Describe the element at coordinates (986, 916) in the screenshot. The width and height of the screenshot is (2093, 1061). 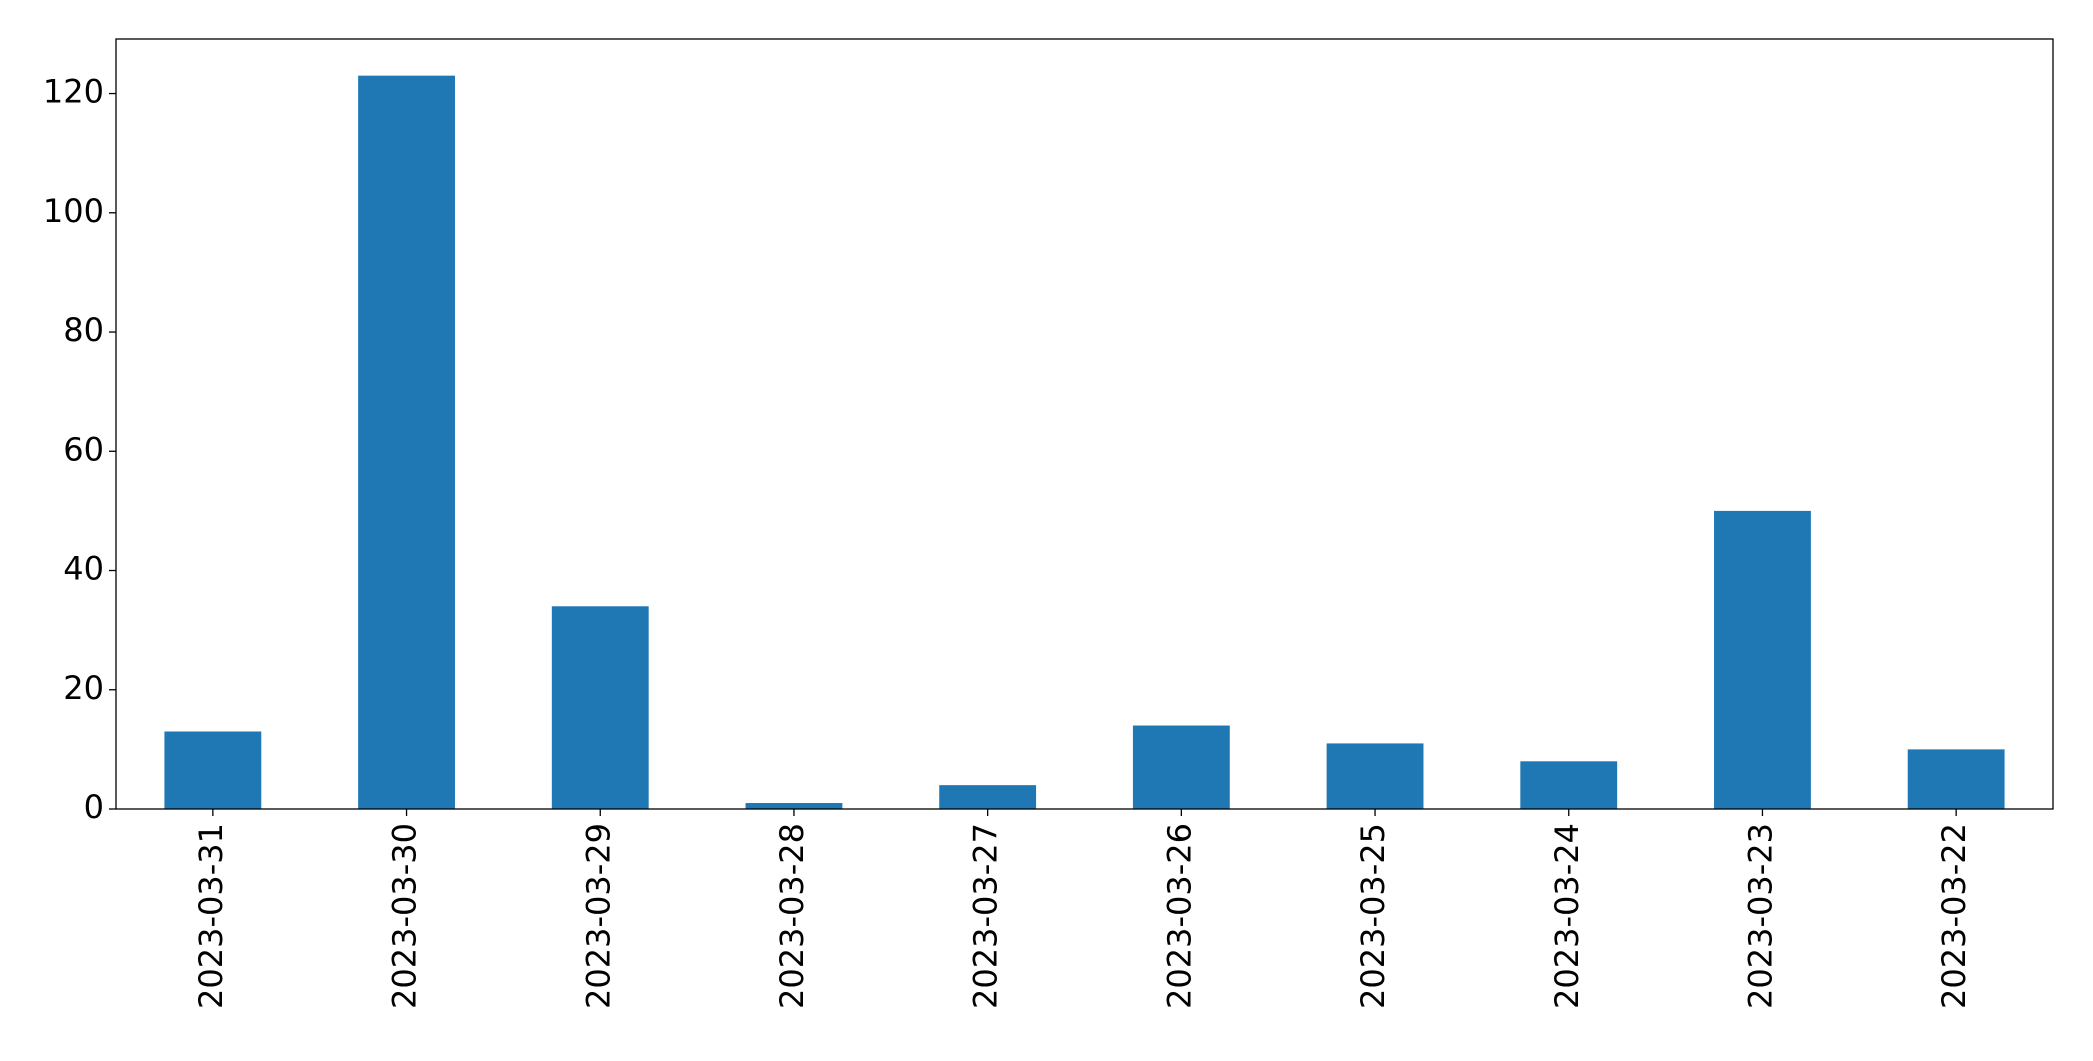
I see `x-tick-label: 2023-03-27` at that location.